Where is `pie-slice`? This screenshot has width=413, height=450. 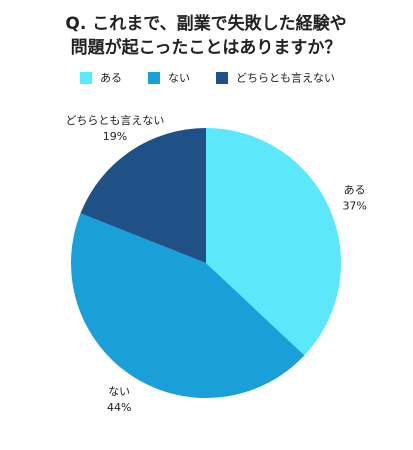
pie-slice is located at coordinates (143, 195).